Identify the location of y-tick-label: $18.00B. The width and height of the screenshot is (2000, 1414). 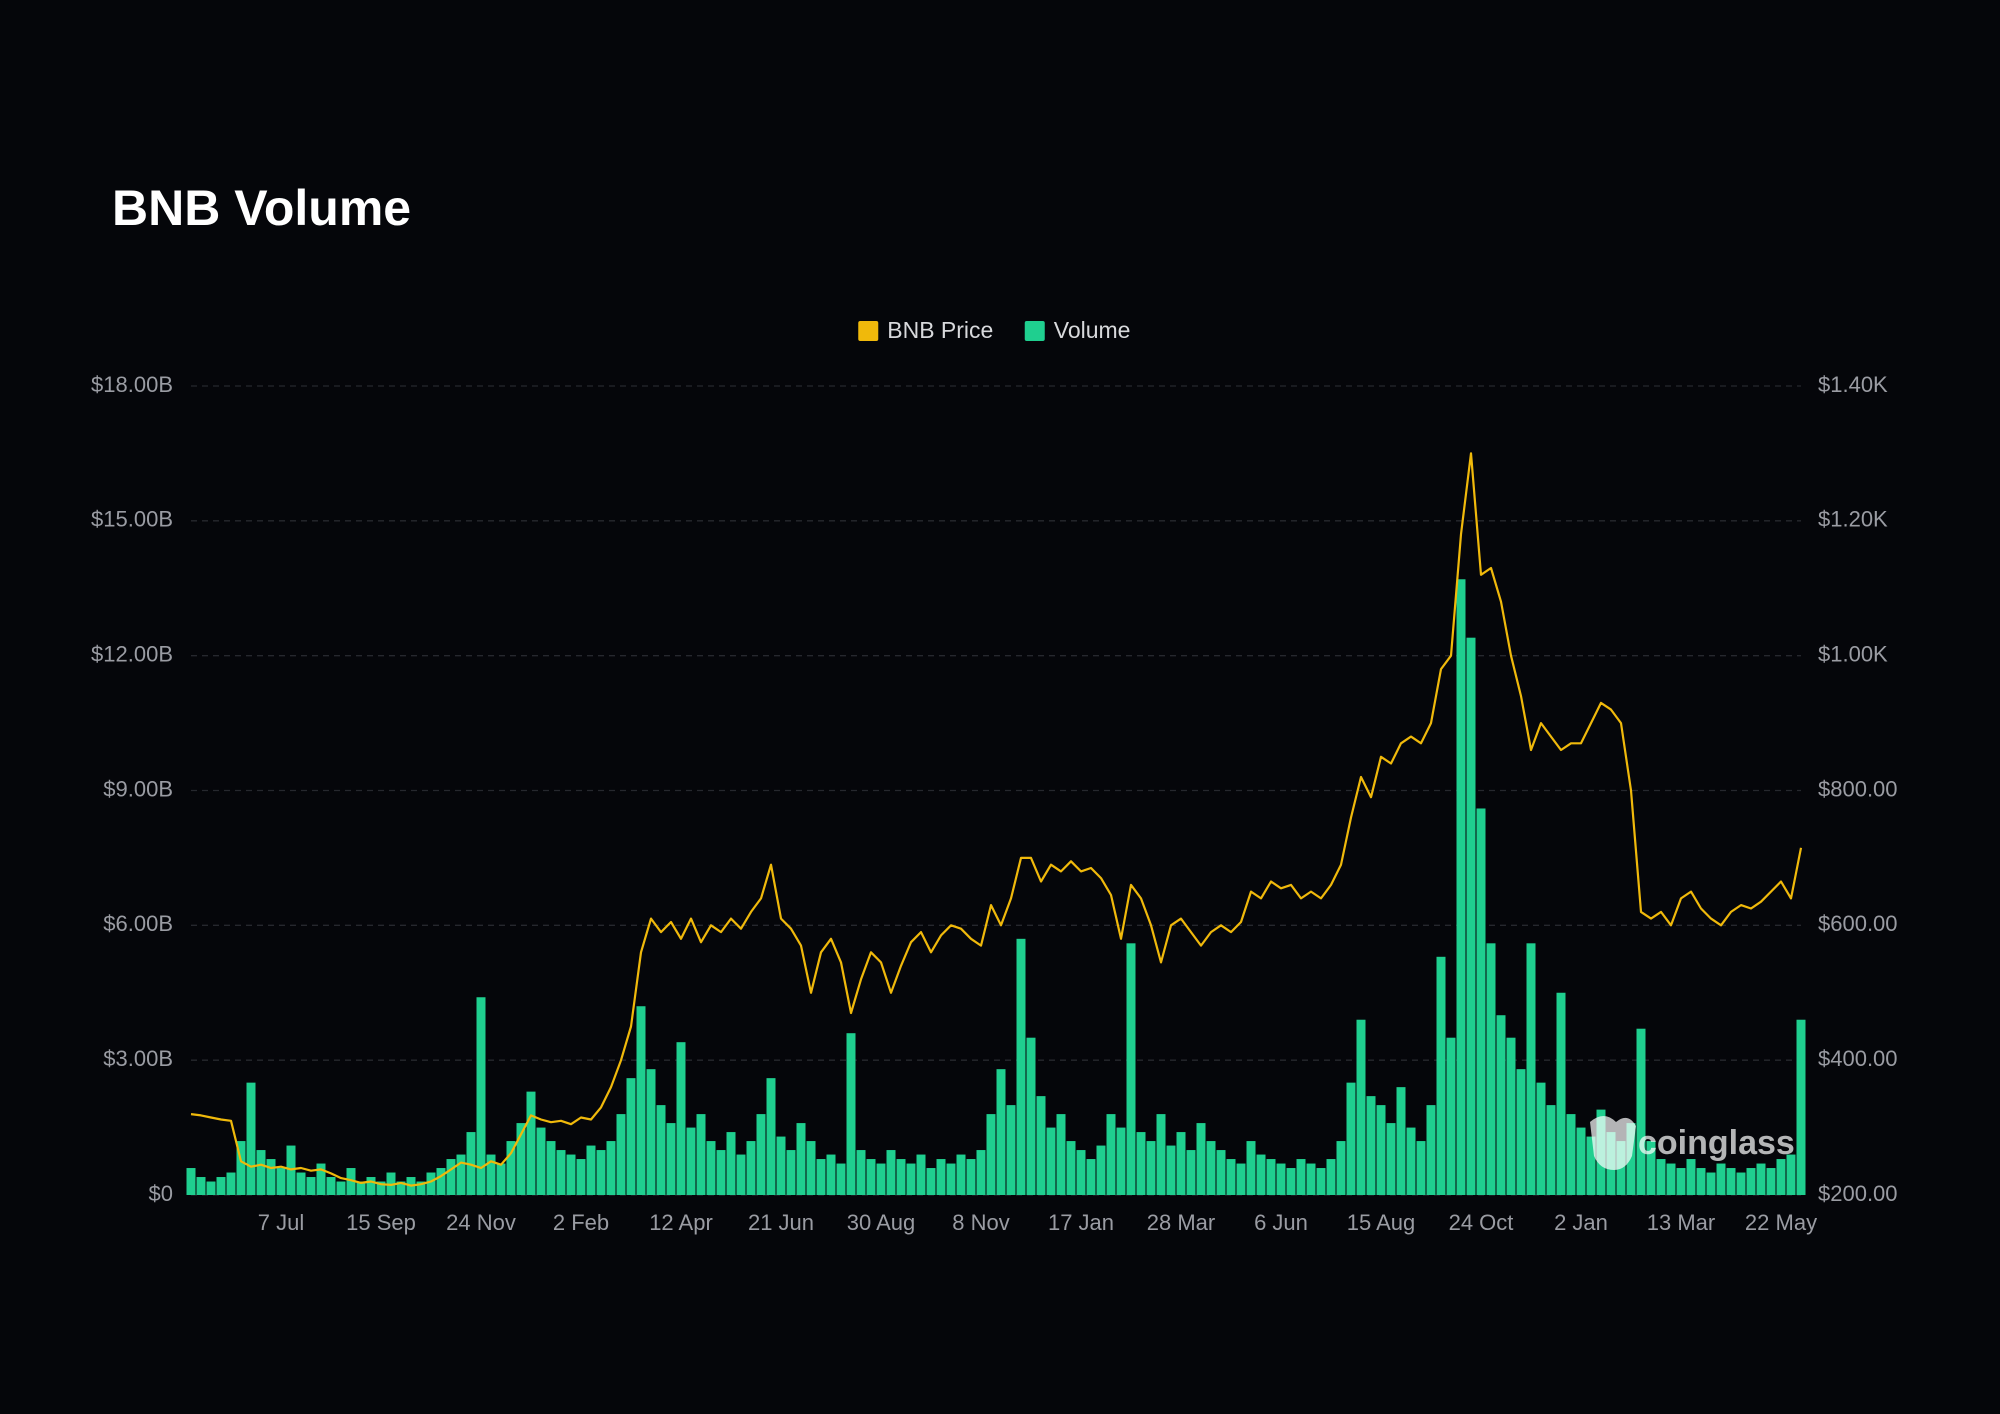
(132, 384).